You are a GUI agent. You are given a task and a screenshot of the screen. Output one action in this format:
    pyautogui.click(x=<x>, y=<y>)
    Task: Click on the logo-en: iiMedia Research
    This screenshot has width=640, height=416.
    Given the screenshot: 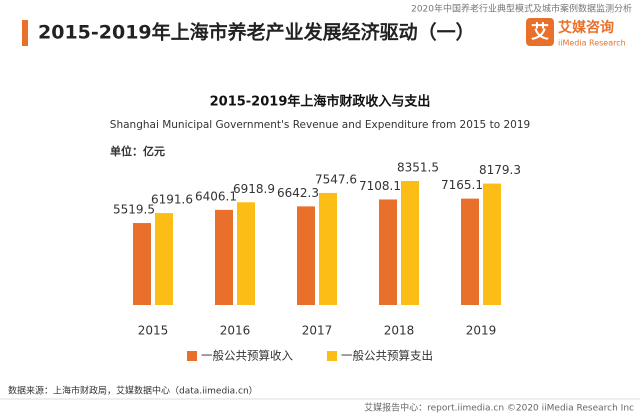 What is the action you would take?
    pyautogui.click(x=592, y=43)
    